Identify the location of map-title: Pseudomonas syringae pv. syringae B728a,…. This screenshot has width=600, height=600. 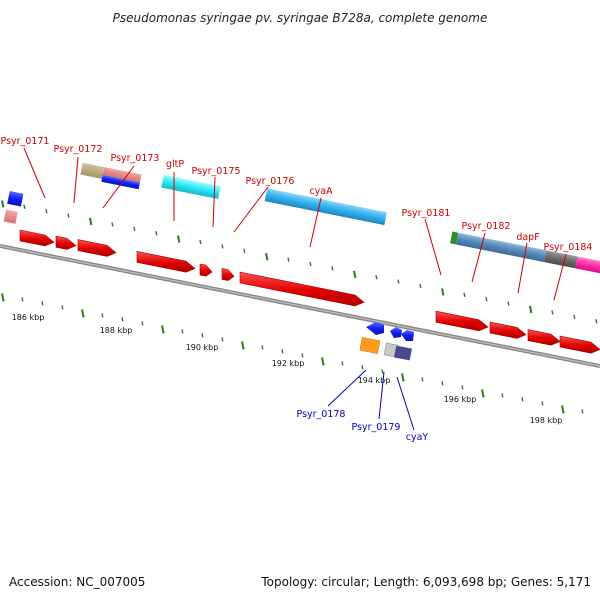
(300, 18).